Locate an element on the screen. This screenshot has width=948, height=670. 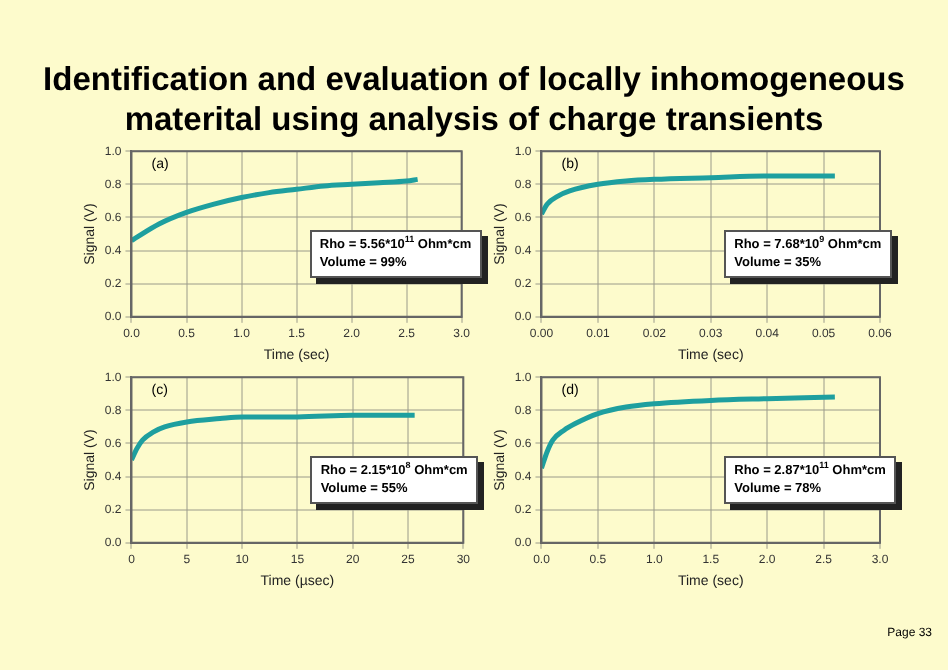
chart-title: Identification and evaluation of locally inhomogeneous materital using analysis of charge transients is located at coordinates (474, 100).